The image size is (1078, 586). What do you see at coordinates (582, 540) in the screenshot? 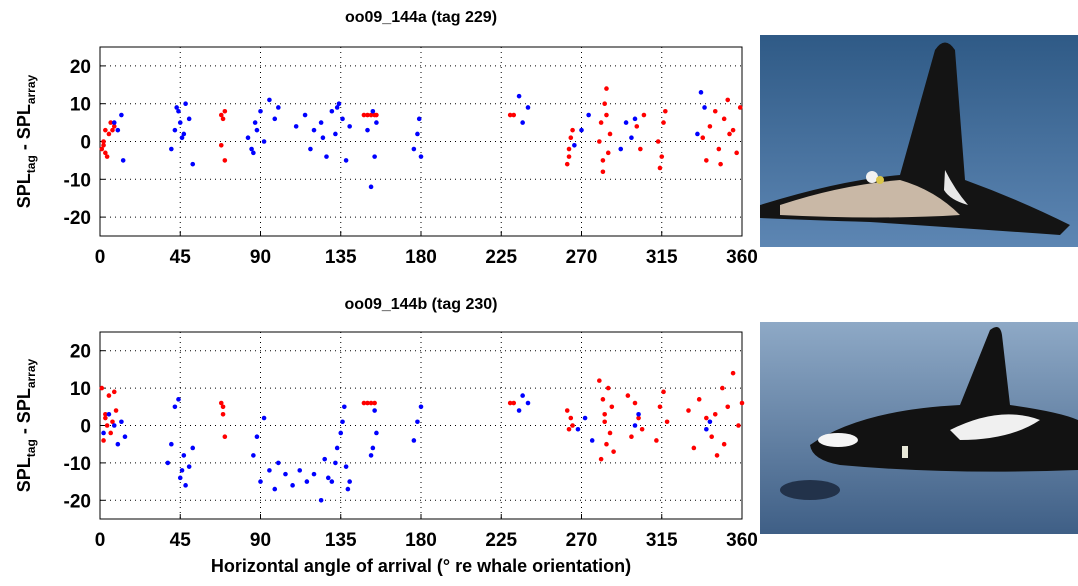
I see `x-tick-label: 270` at bounding box center [582, 540].